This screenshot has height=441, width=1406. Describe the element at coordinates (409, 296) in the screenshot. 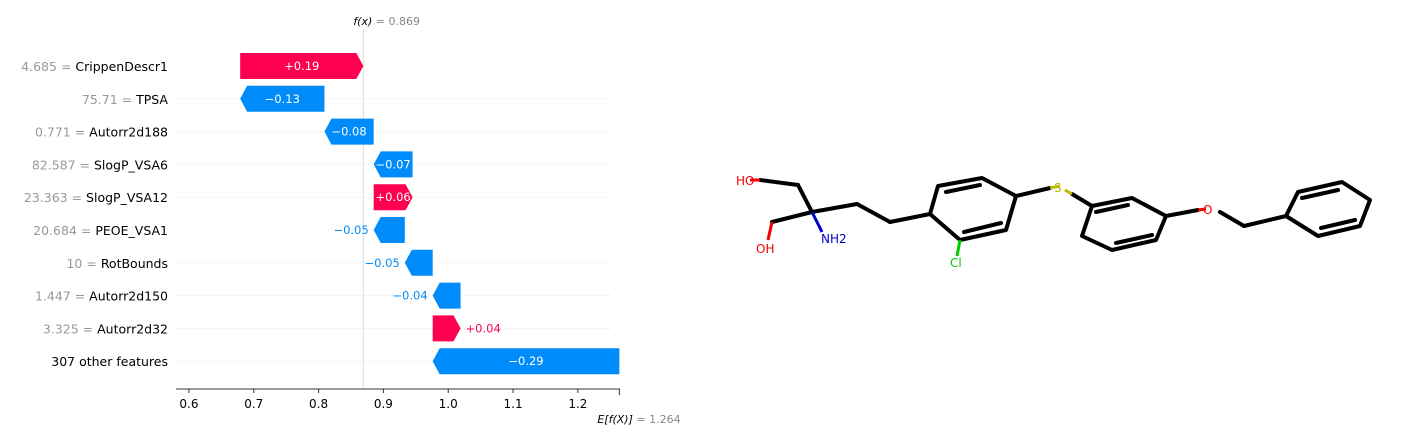

I see `bar-value-label: −0.04` at that location.